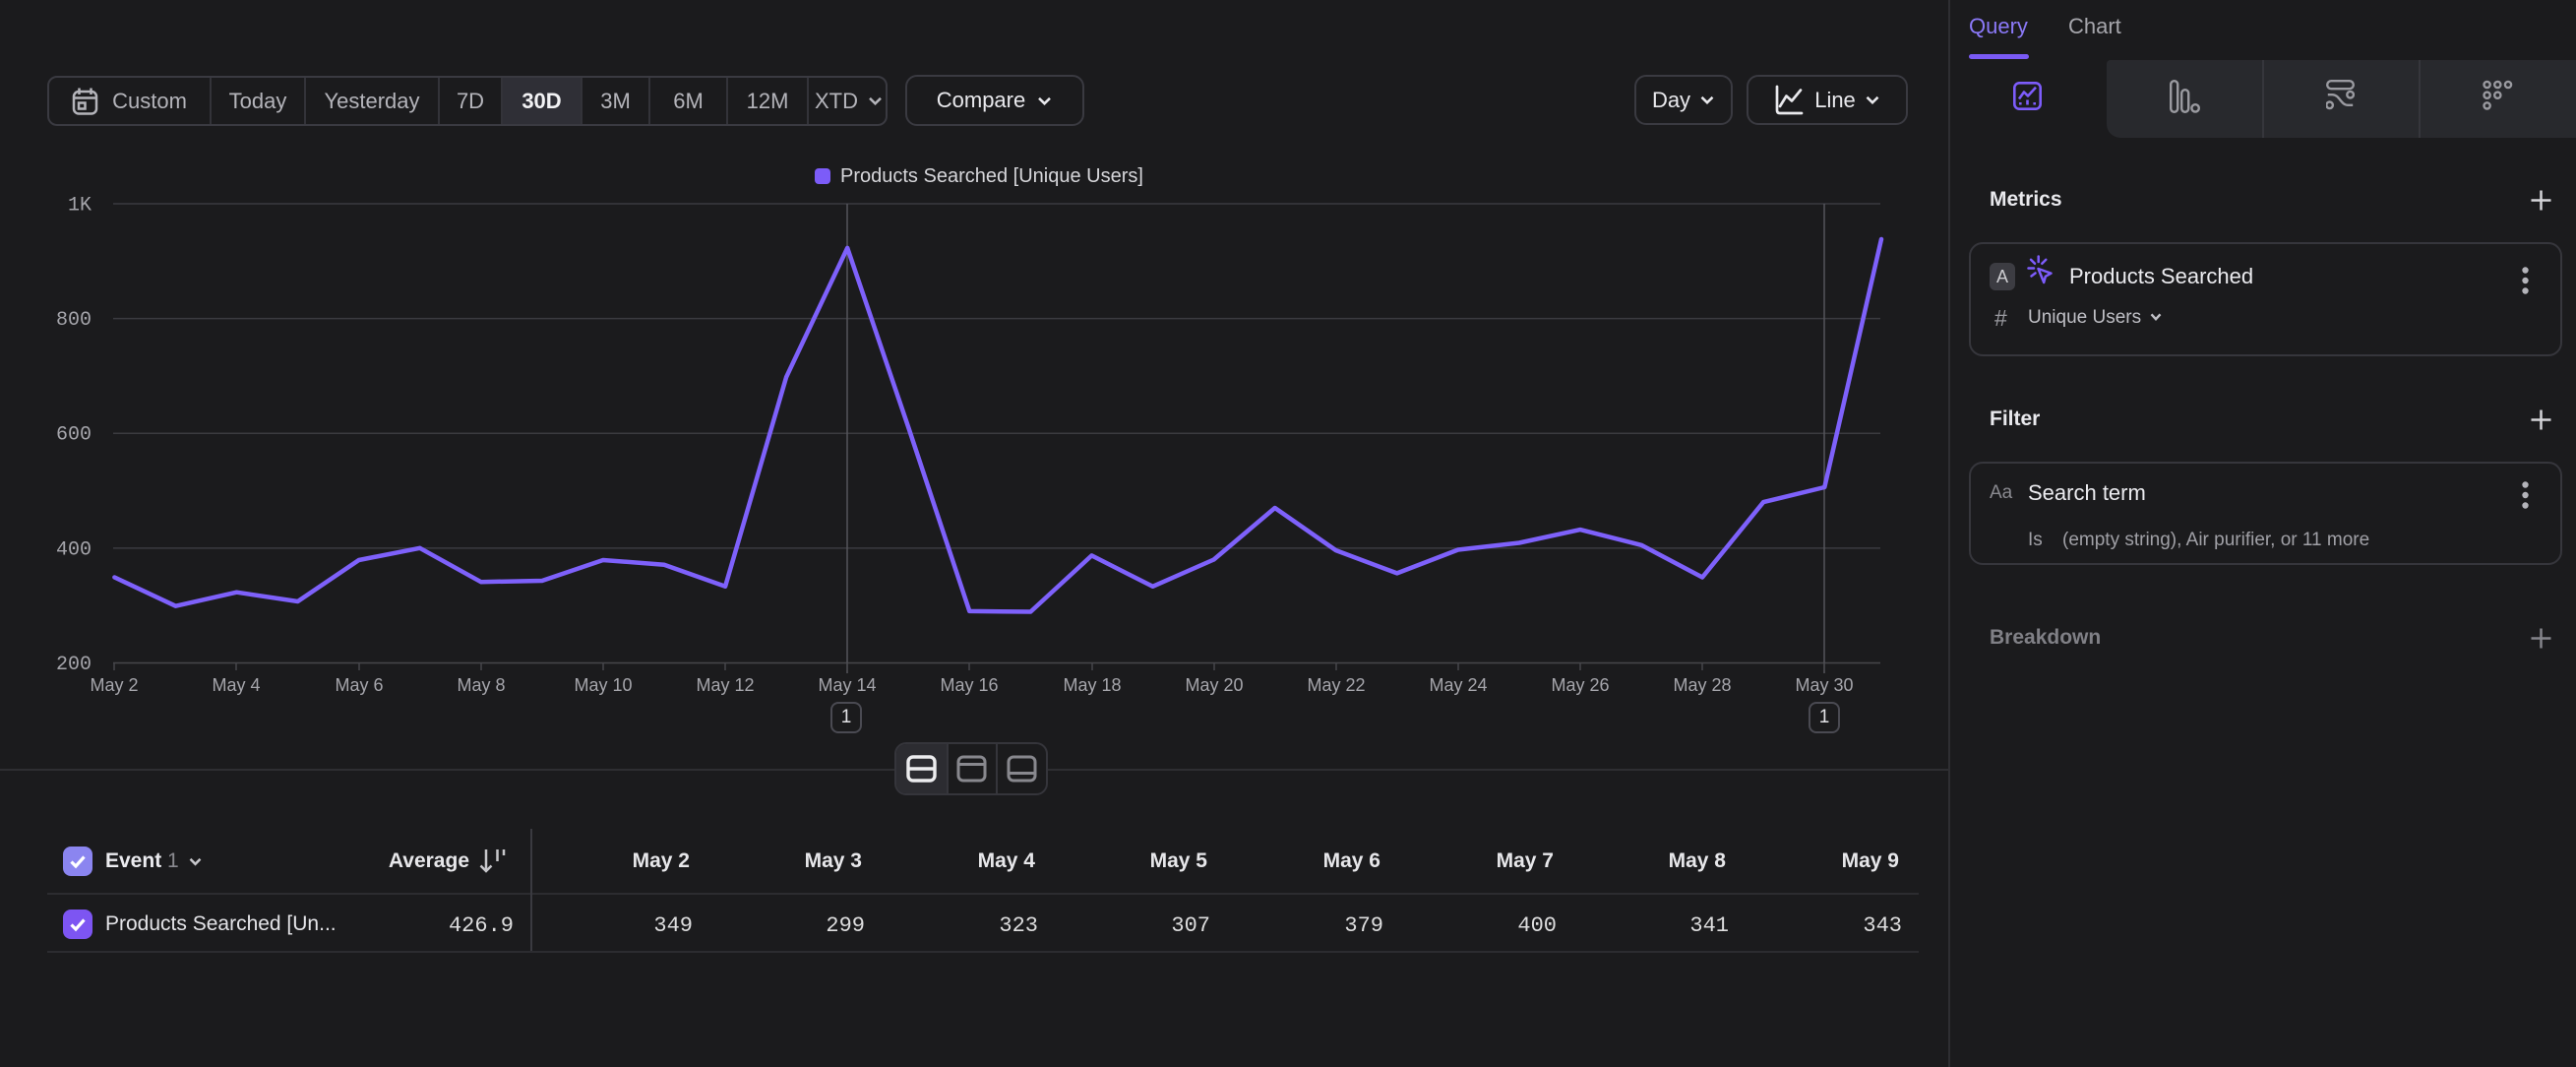 This screenshot has height=1067, width=2576. I want to click on svg-text: May 12, so click(725, 685).